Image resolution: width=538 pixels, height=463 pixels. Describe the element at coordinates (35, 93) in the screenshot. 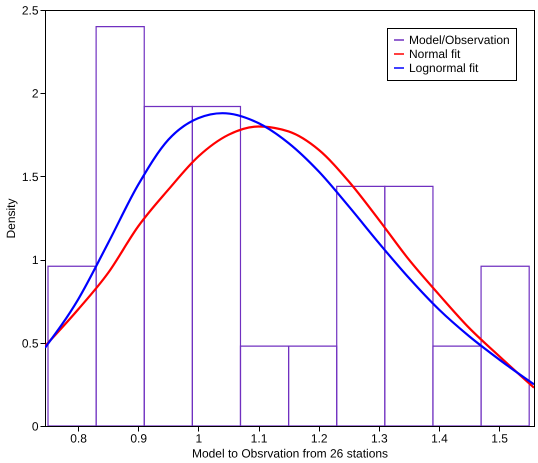

I see `y-tick-label: 2` at that location.